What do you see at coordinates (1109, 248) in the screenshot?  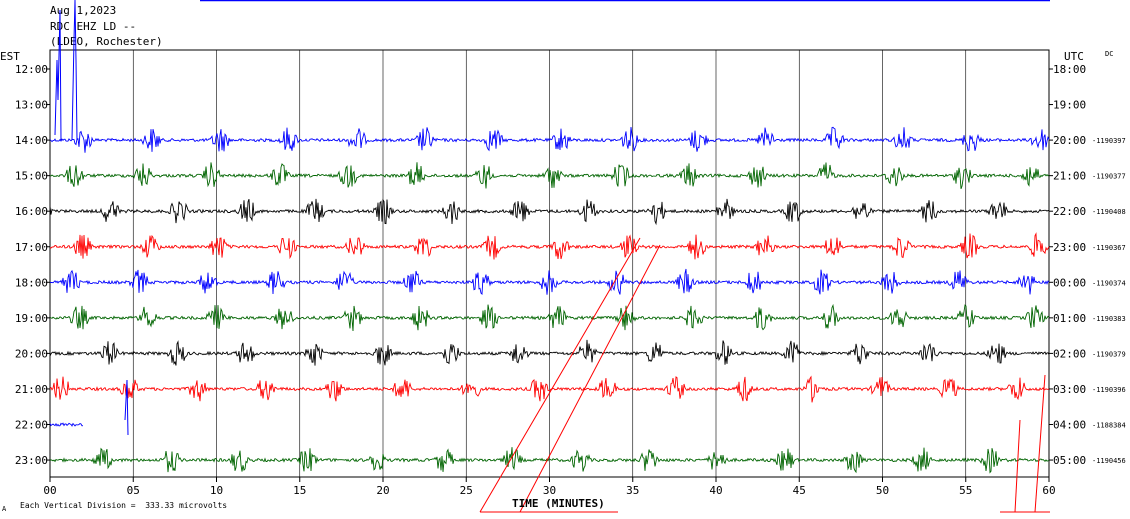 I see `trace-count-label: -1190367` at bounding box center [1109, 248].